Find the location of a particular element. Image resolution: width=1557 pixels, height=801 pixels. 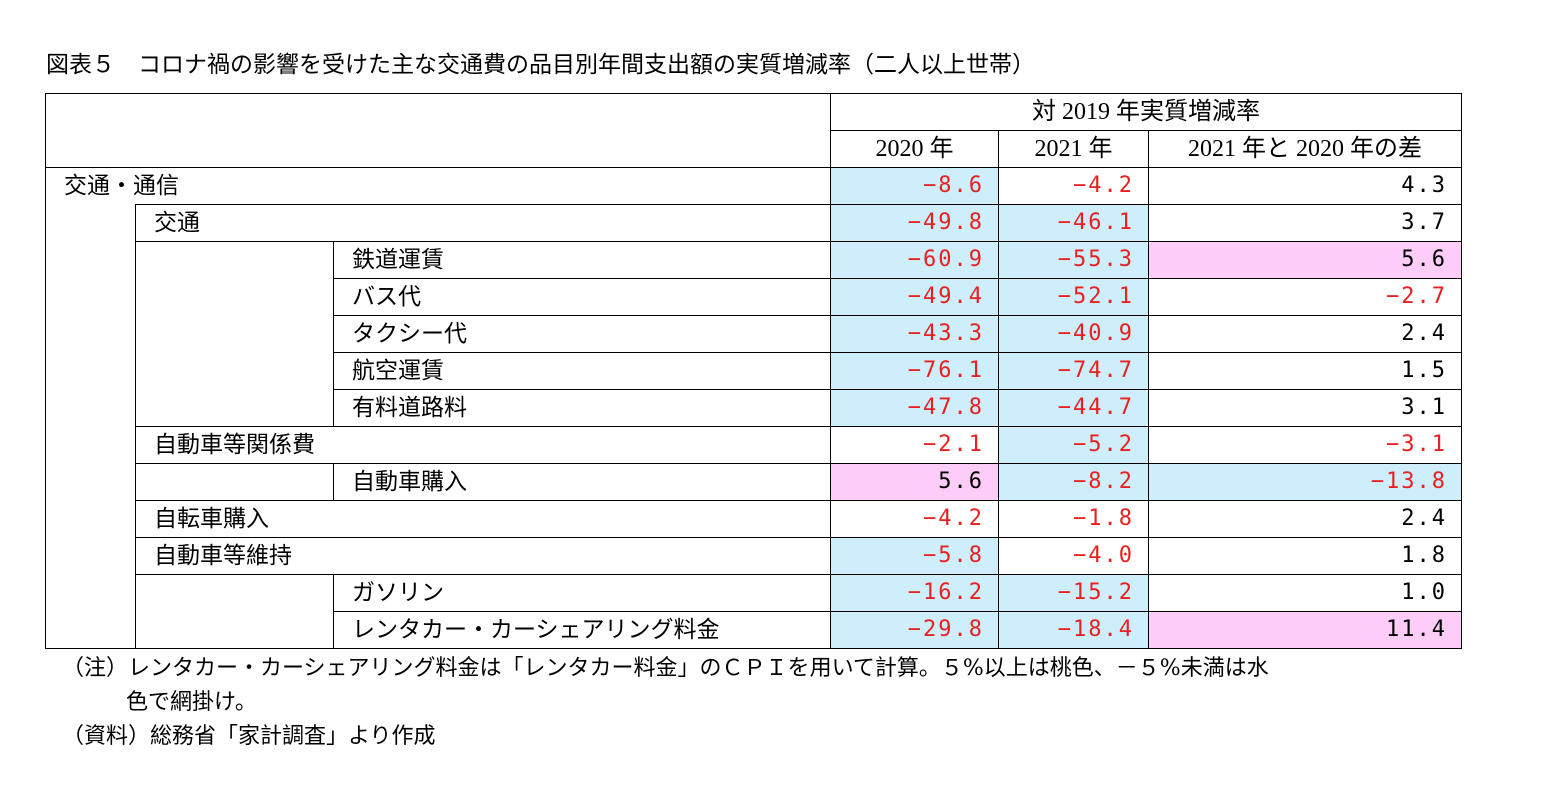

table-row: 鉄道運賃 −60.9 −55.3 5.6 is located at coordinates (754, 260).